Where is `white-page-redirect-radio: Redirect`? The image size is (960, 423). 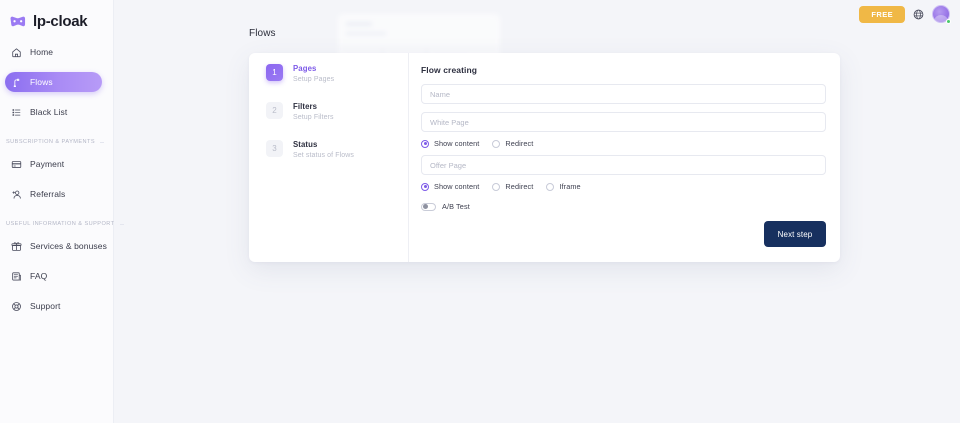
white-page-redirect-radio: Redirect is located at coordinates (512, 143).